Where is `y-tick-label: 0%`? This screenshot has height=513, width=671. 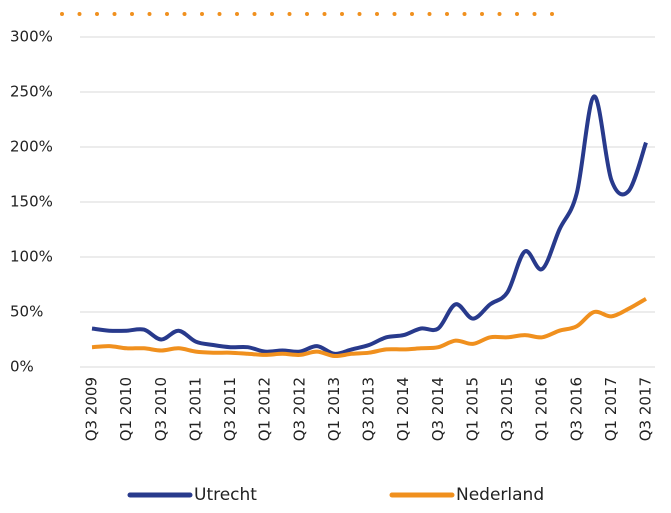 y-tick-label: 0% is located at coordinates (22, 367).